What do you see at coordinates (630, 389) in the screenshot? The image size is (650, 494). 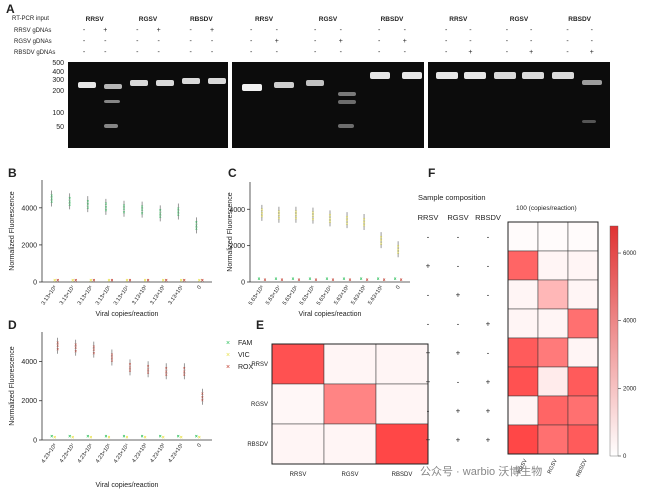 I see `colorbar-tick-label: 2000` at bounding box center [630, 389].